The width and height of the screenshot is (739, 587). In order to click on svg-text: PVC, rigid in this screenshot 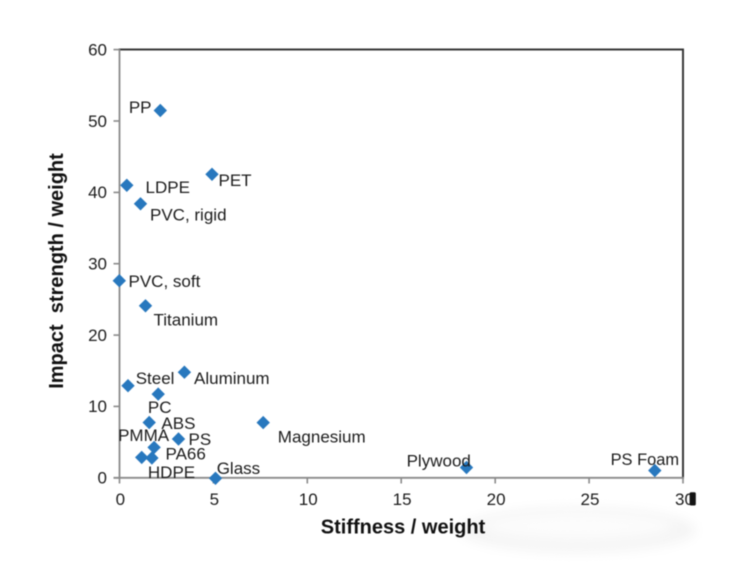, I will do `click(188, 215)`.